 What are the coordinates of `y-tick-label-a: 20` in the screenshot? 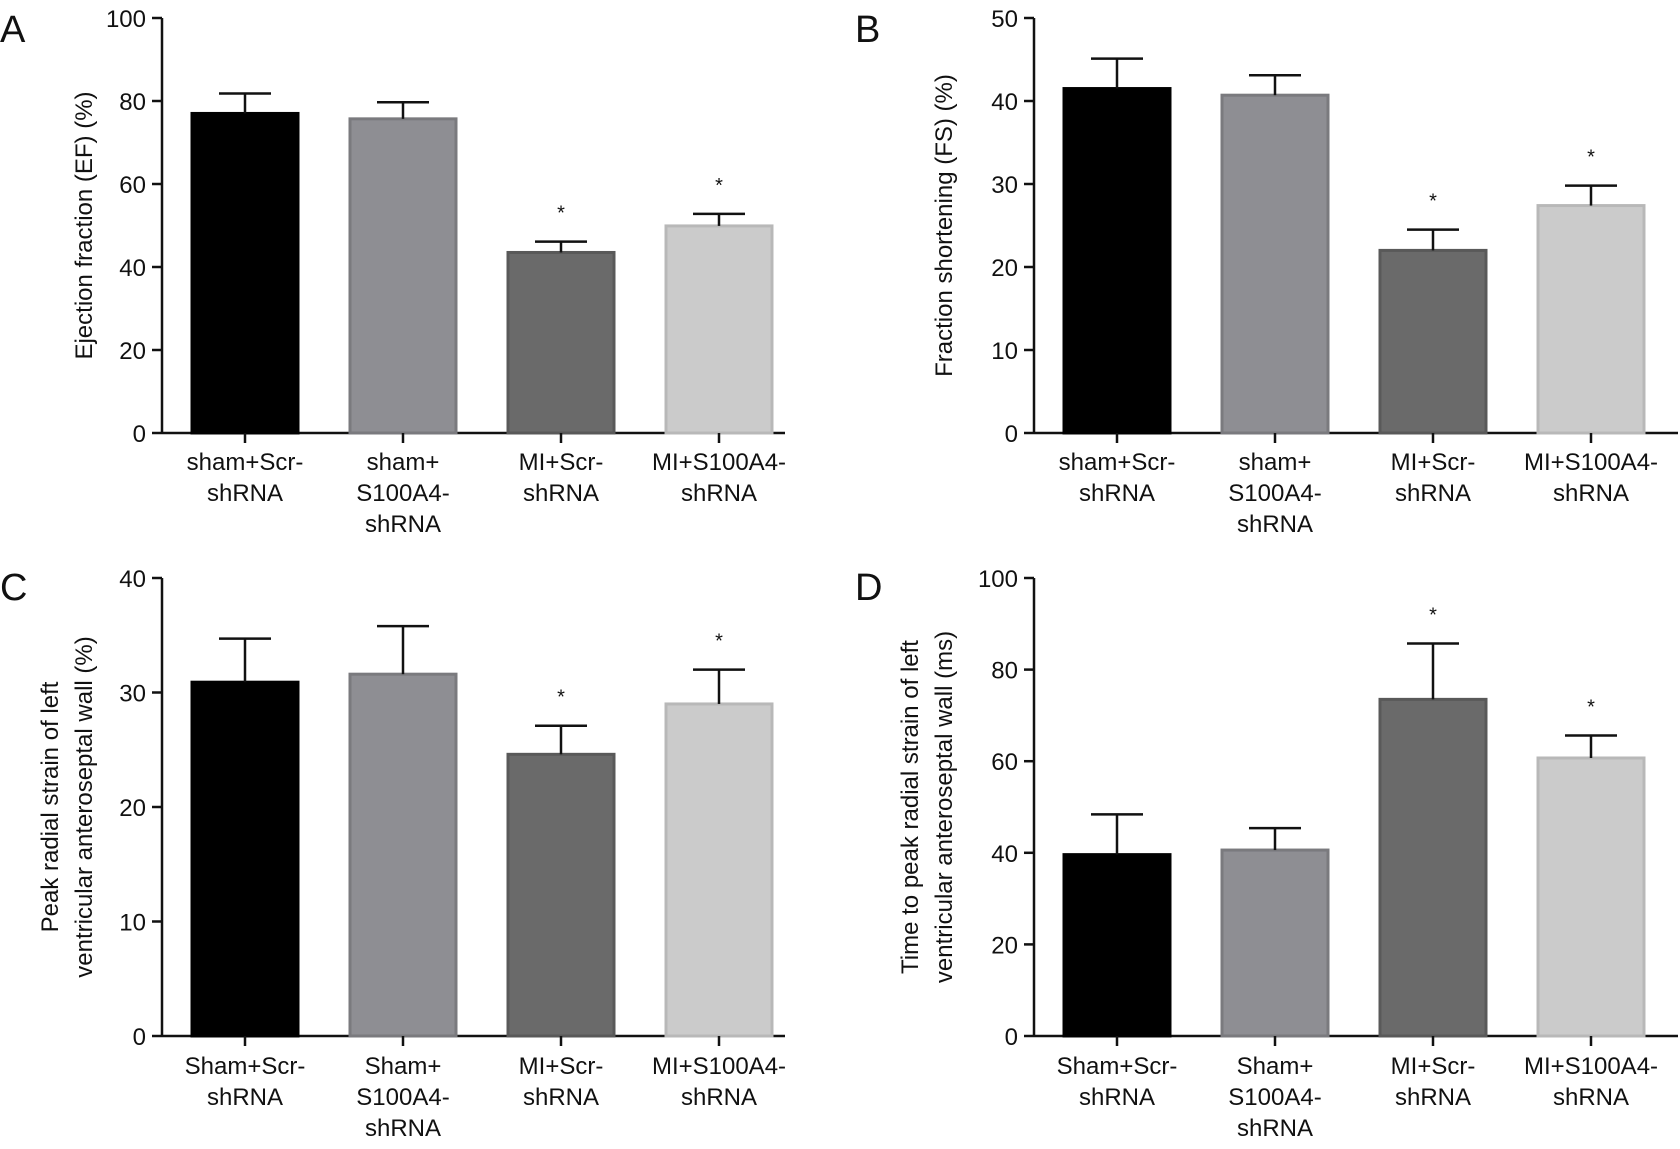 It's located at (132, 351).